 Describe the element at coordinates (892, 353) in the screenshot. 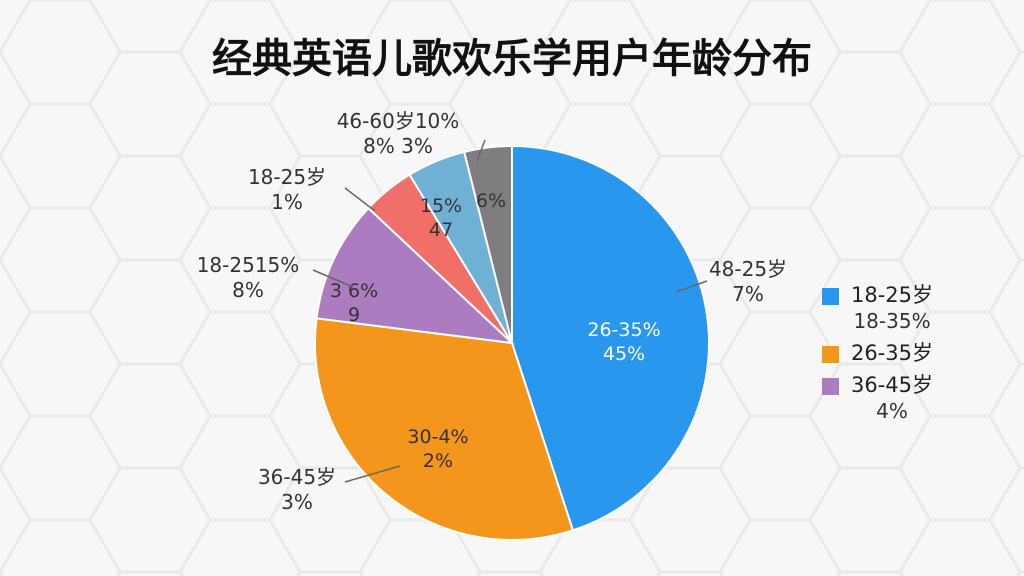

I see `legend-label: 26-35岁` at that location.